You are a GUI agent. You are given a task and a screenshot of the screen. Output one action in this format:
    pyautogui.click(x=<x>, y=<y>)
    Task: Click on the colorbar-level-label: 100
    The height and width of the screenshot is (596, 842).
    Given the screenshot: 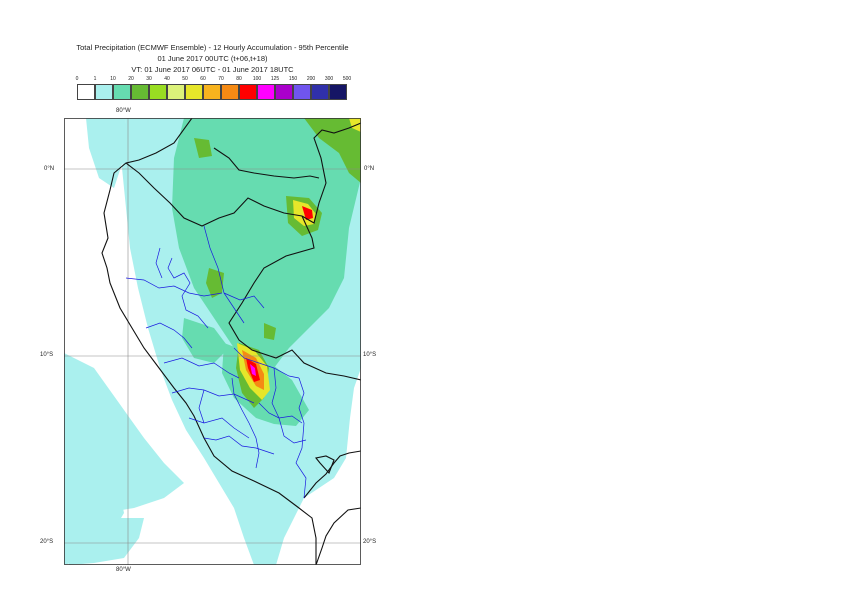 What is the action you would take?
    pyautogui.click(x=257, y=79)
    